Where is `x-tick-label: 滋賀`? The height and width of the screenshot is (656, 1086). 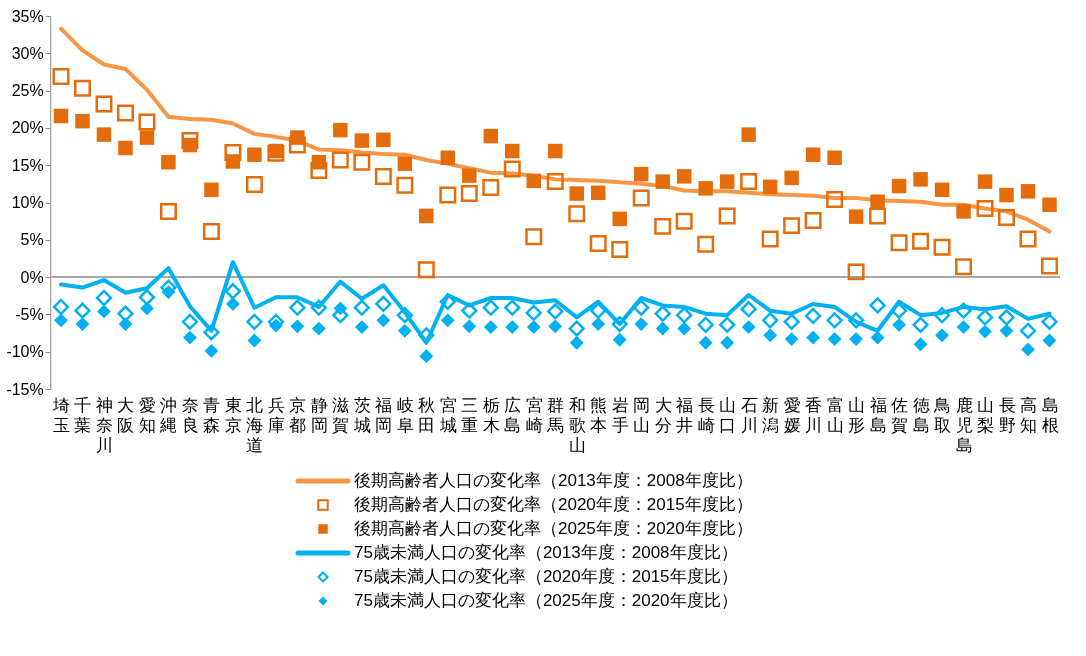 x-tick-label: 滋賀 is located at coordinates (341, 415).